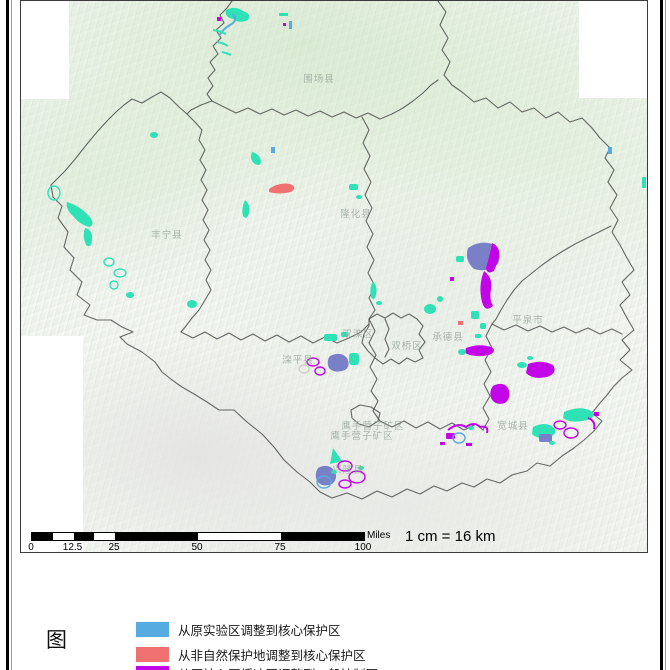 The height and width of the screenshot is (670, 670). Describe the element at coordinates (528, 321) in the screenshot. I see `county-label-7: 平泉市` at that location.